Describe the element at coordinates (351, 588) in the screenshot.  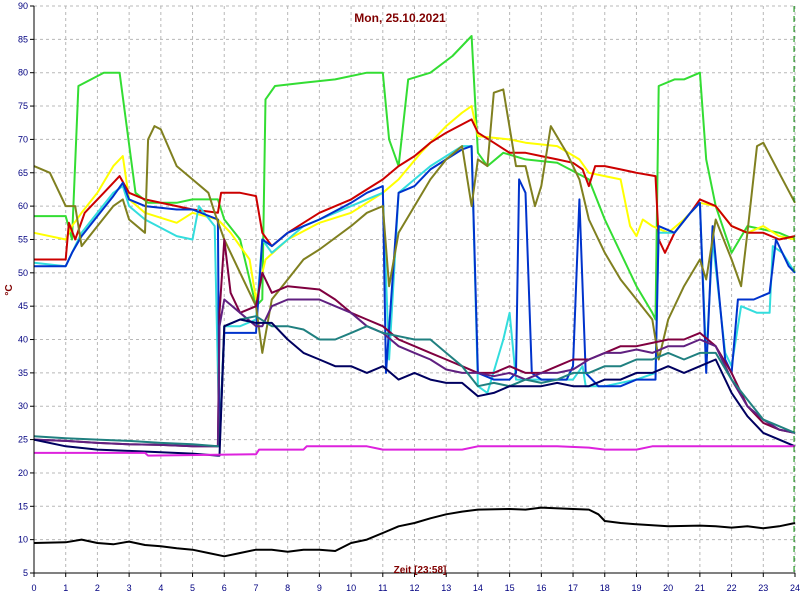
I see `x-tick-label: 10` at that location.